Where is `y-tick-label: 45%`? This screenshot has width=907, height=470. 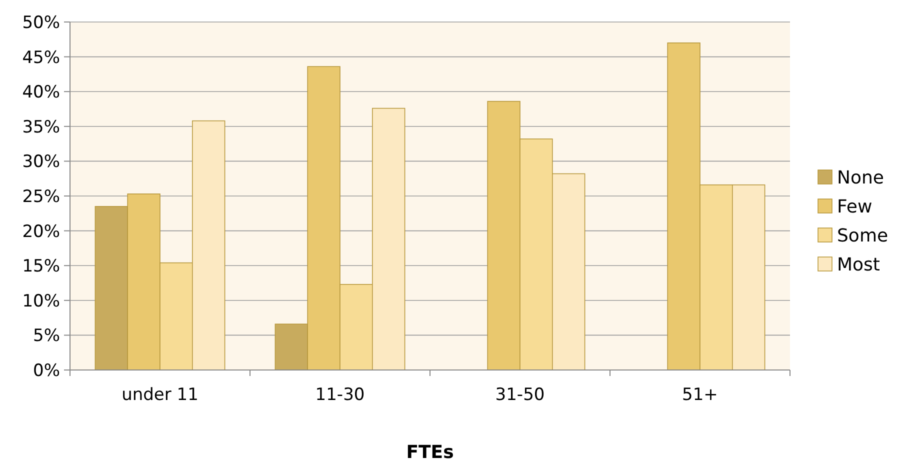 y-tick-label: 45% is located at coordinates (41, 58).